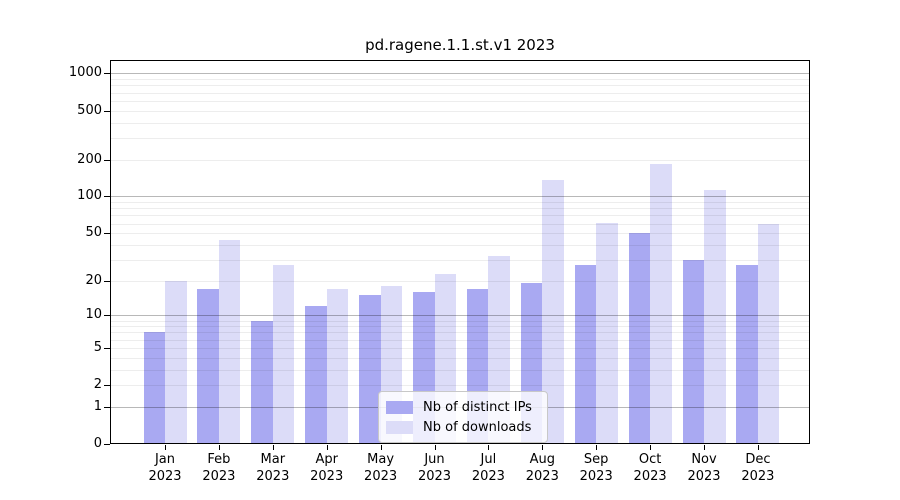 The height and width of the screenshot is (500, 900). What do you see at coordinates (219, 459) in the screenshot?
I see `x-tick-month: Feb` at bounding box center [219, 459].